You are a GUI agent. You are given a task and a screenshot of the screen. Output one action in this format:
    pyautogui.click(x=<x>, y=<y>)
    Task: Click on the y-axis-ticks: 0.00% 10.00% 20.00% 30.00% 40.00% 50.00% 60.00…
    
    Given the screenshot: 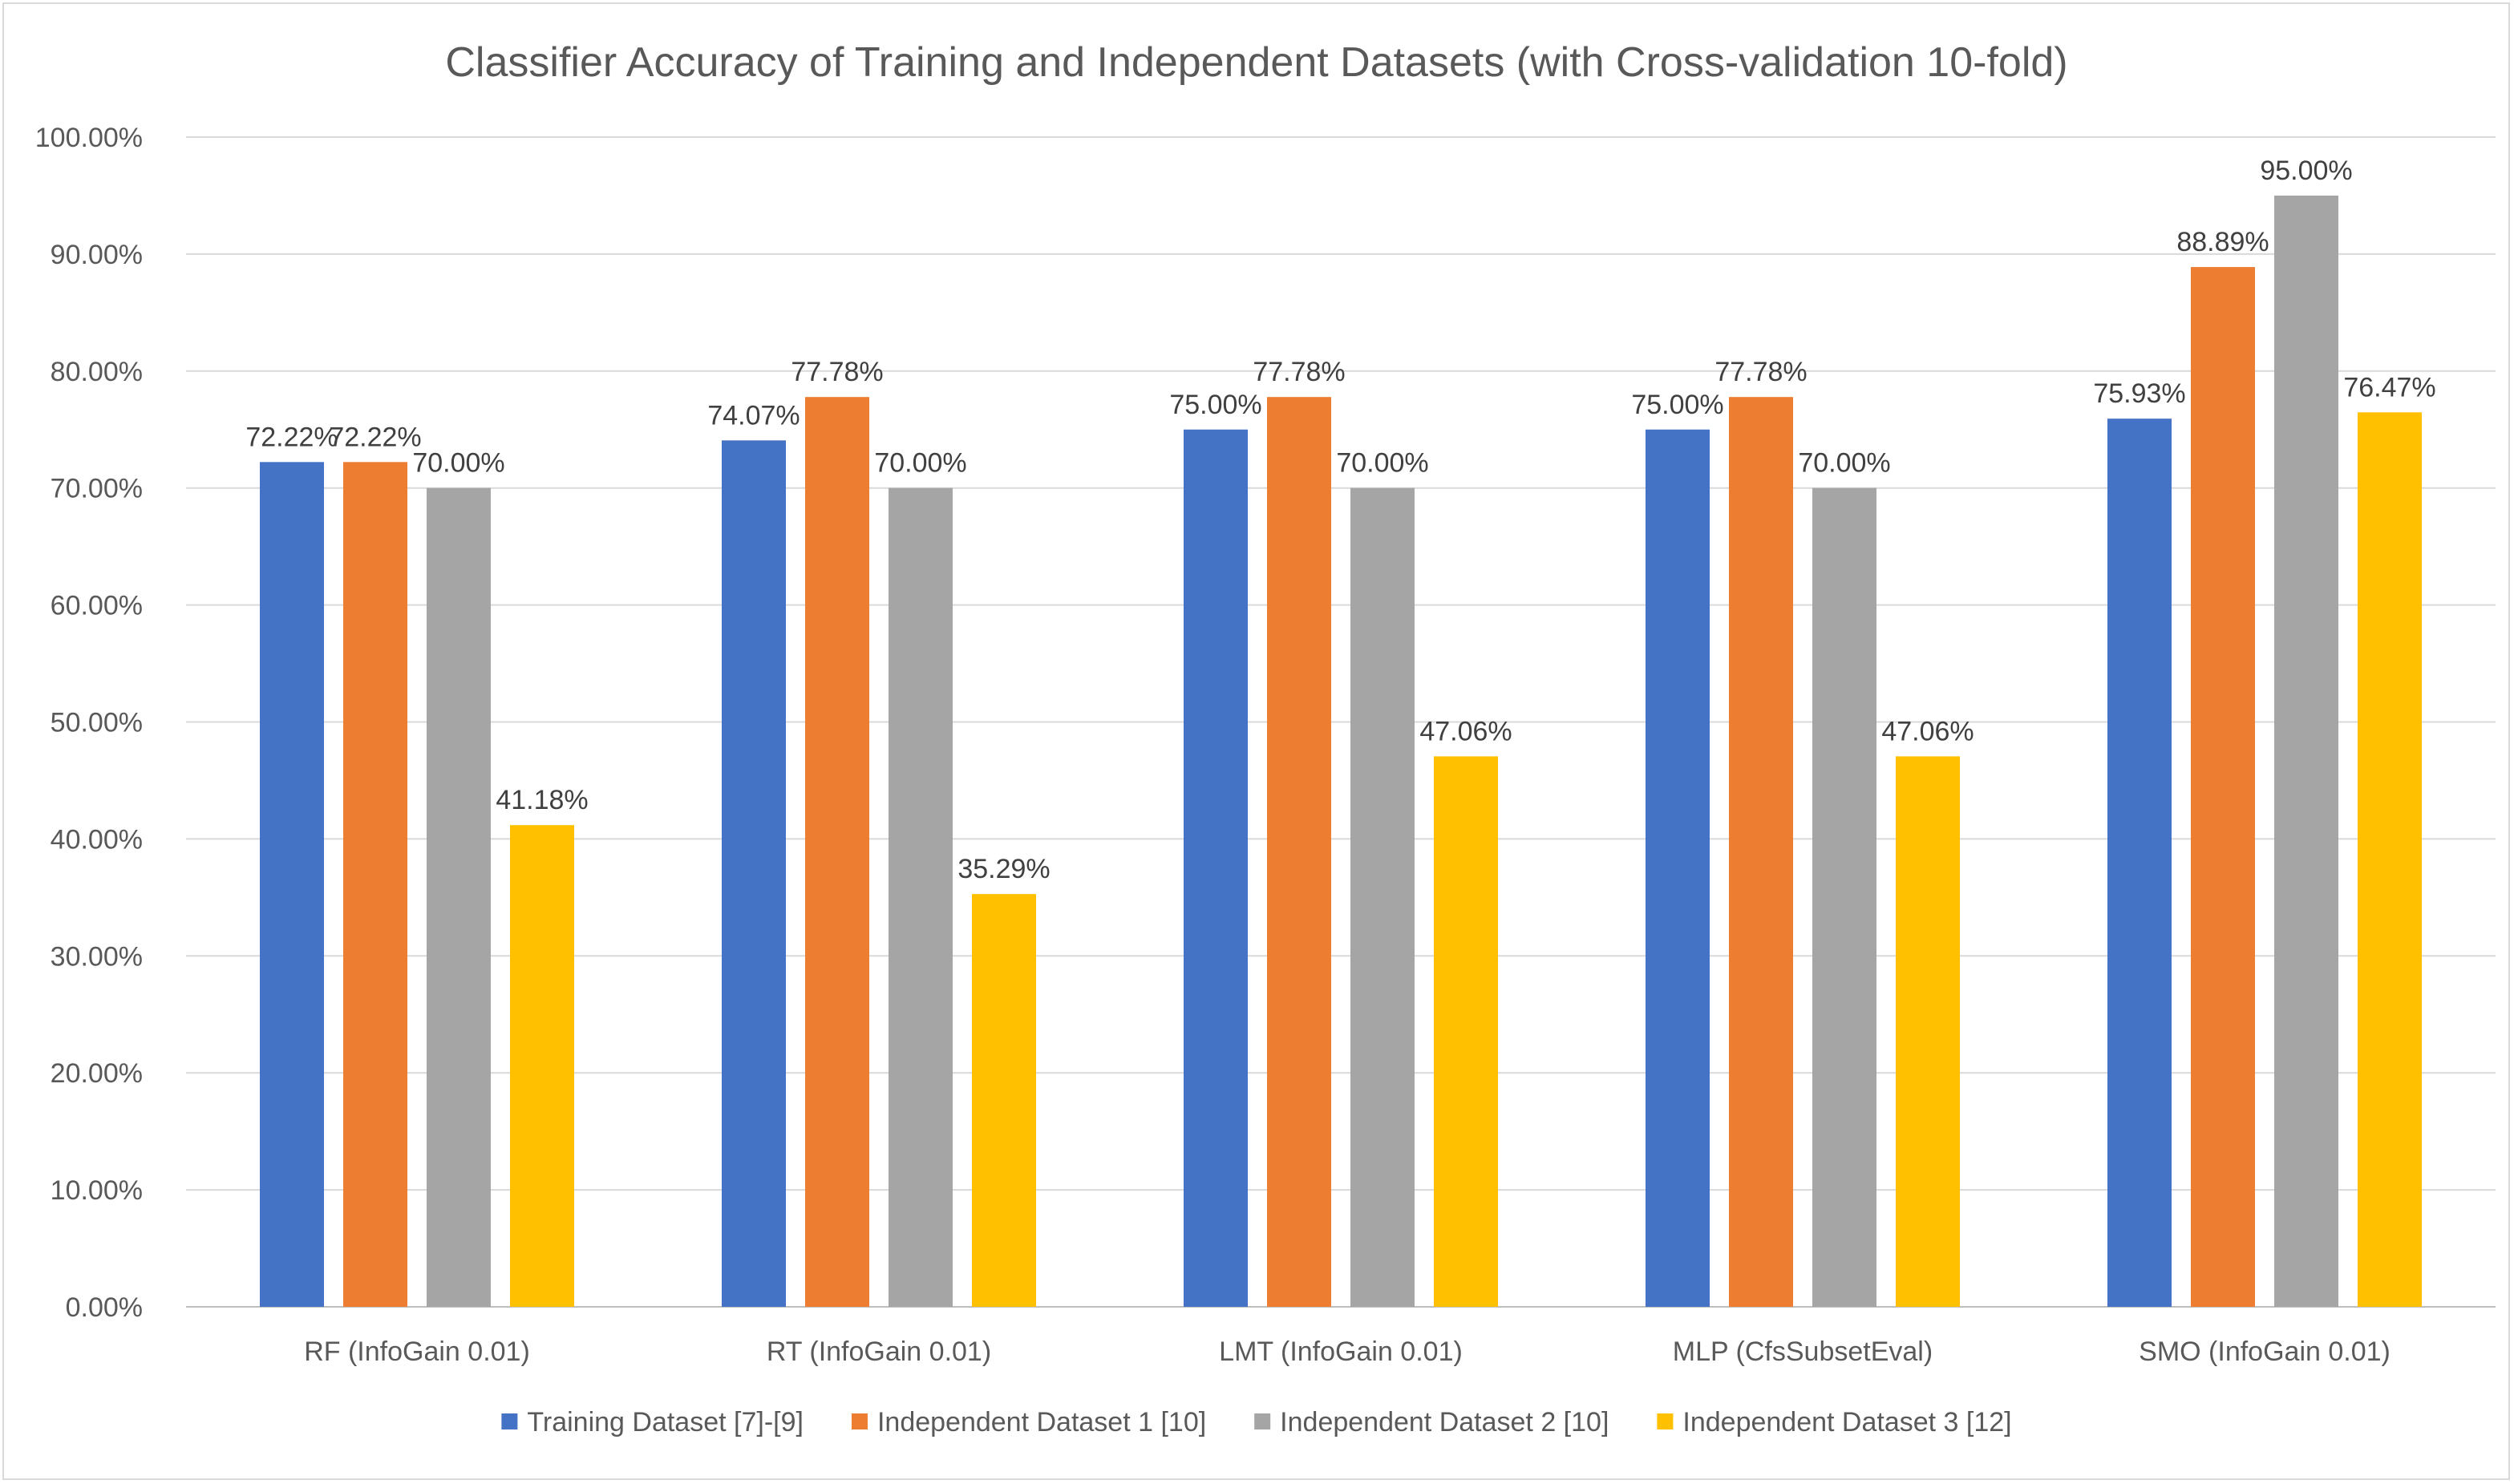 What is the action you would take?
    pyautogui.click(x=89, y=723)
    